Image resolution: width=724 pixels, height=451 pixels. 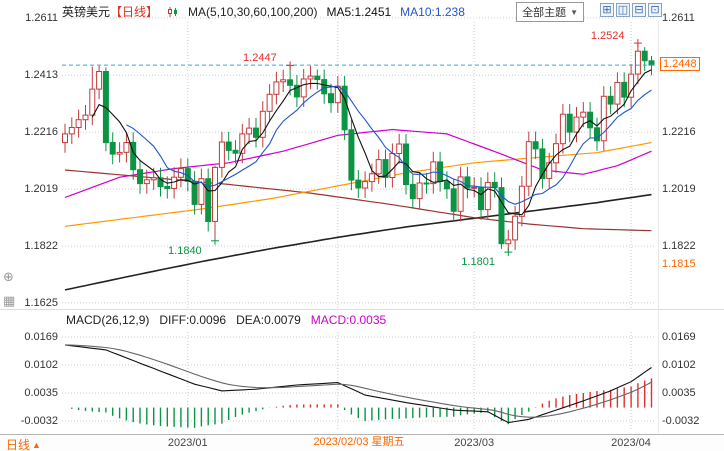 What do you see at coordinates (8, 276) in the screenshot?
I see `draw-tool-icon: ⊕` at bounding box center [8, 276].